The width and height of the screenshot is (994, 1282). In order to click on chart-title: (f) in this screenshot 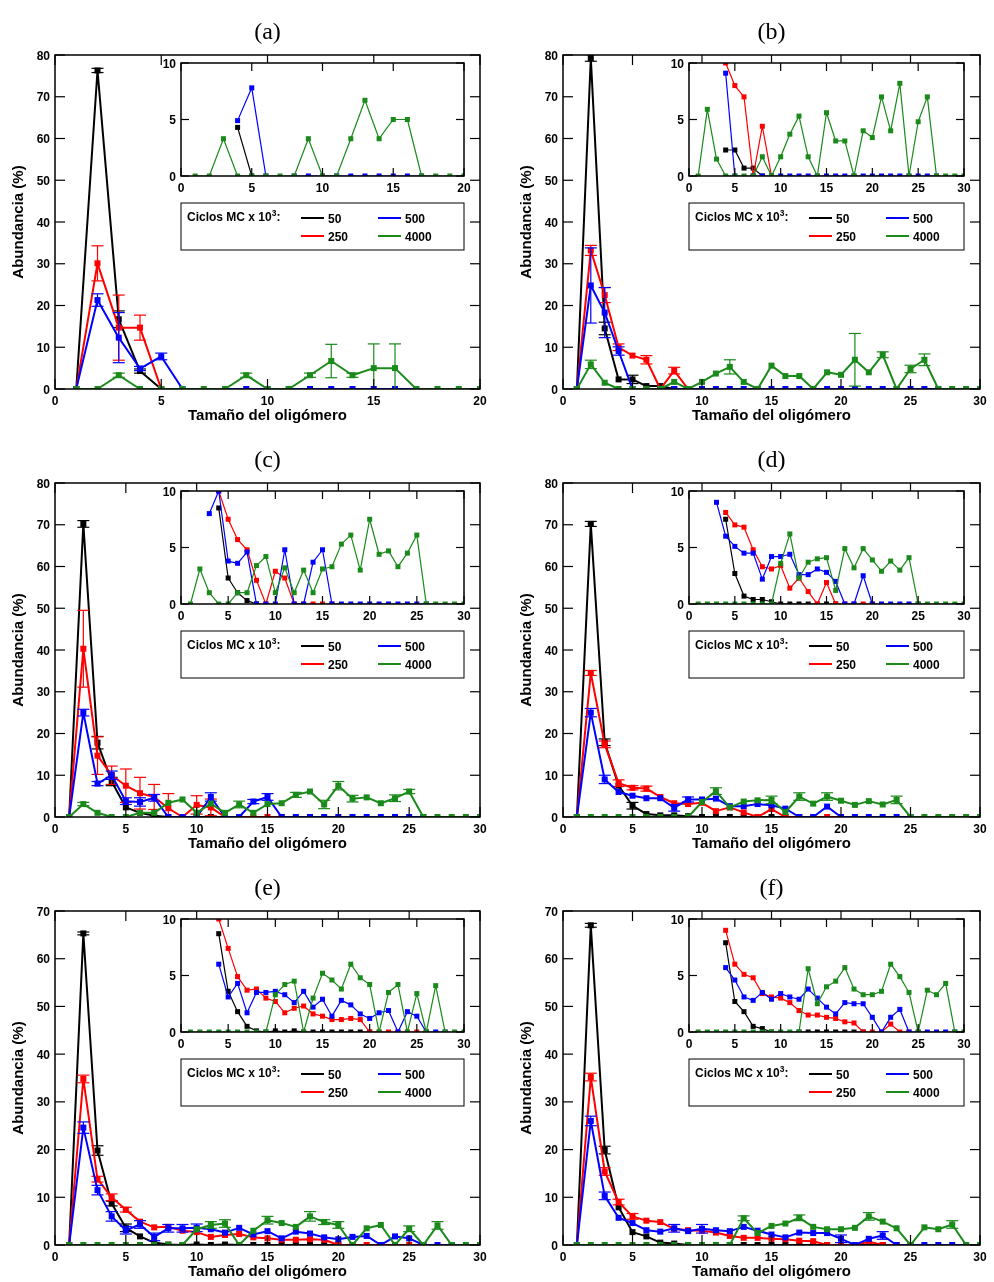, I will do `click(771, 887)`.